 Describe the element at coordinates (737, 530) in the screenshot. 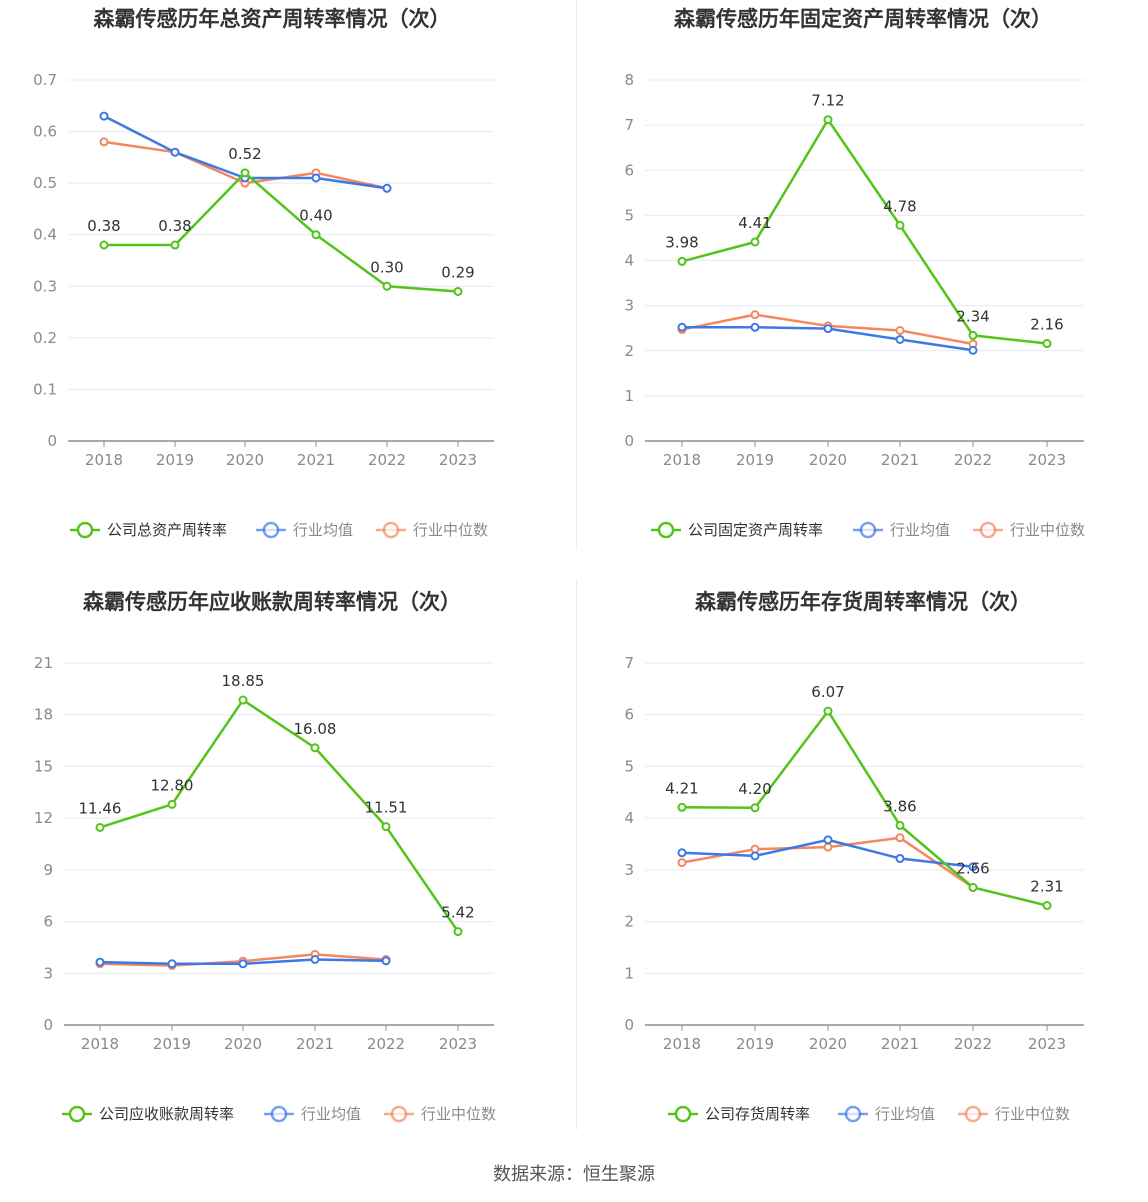

I see `legend-item: 公司固定资产周转率` at that location.